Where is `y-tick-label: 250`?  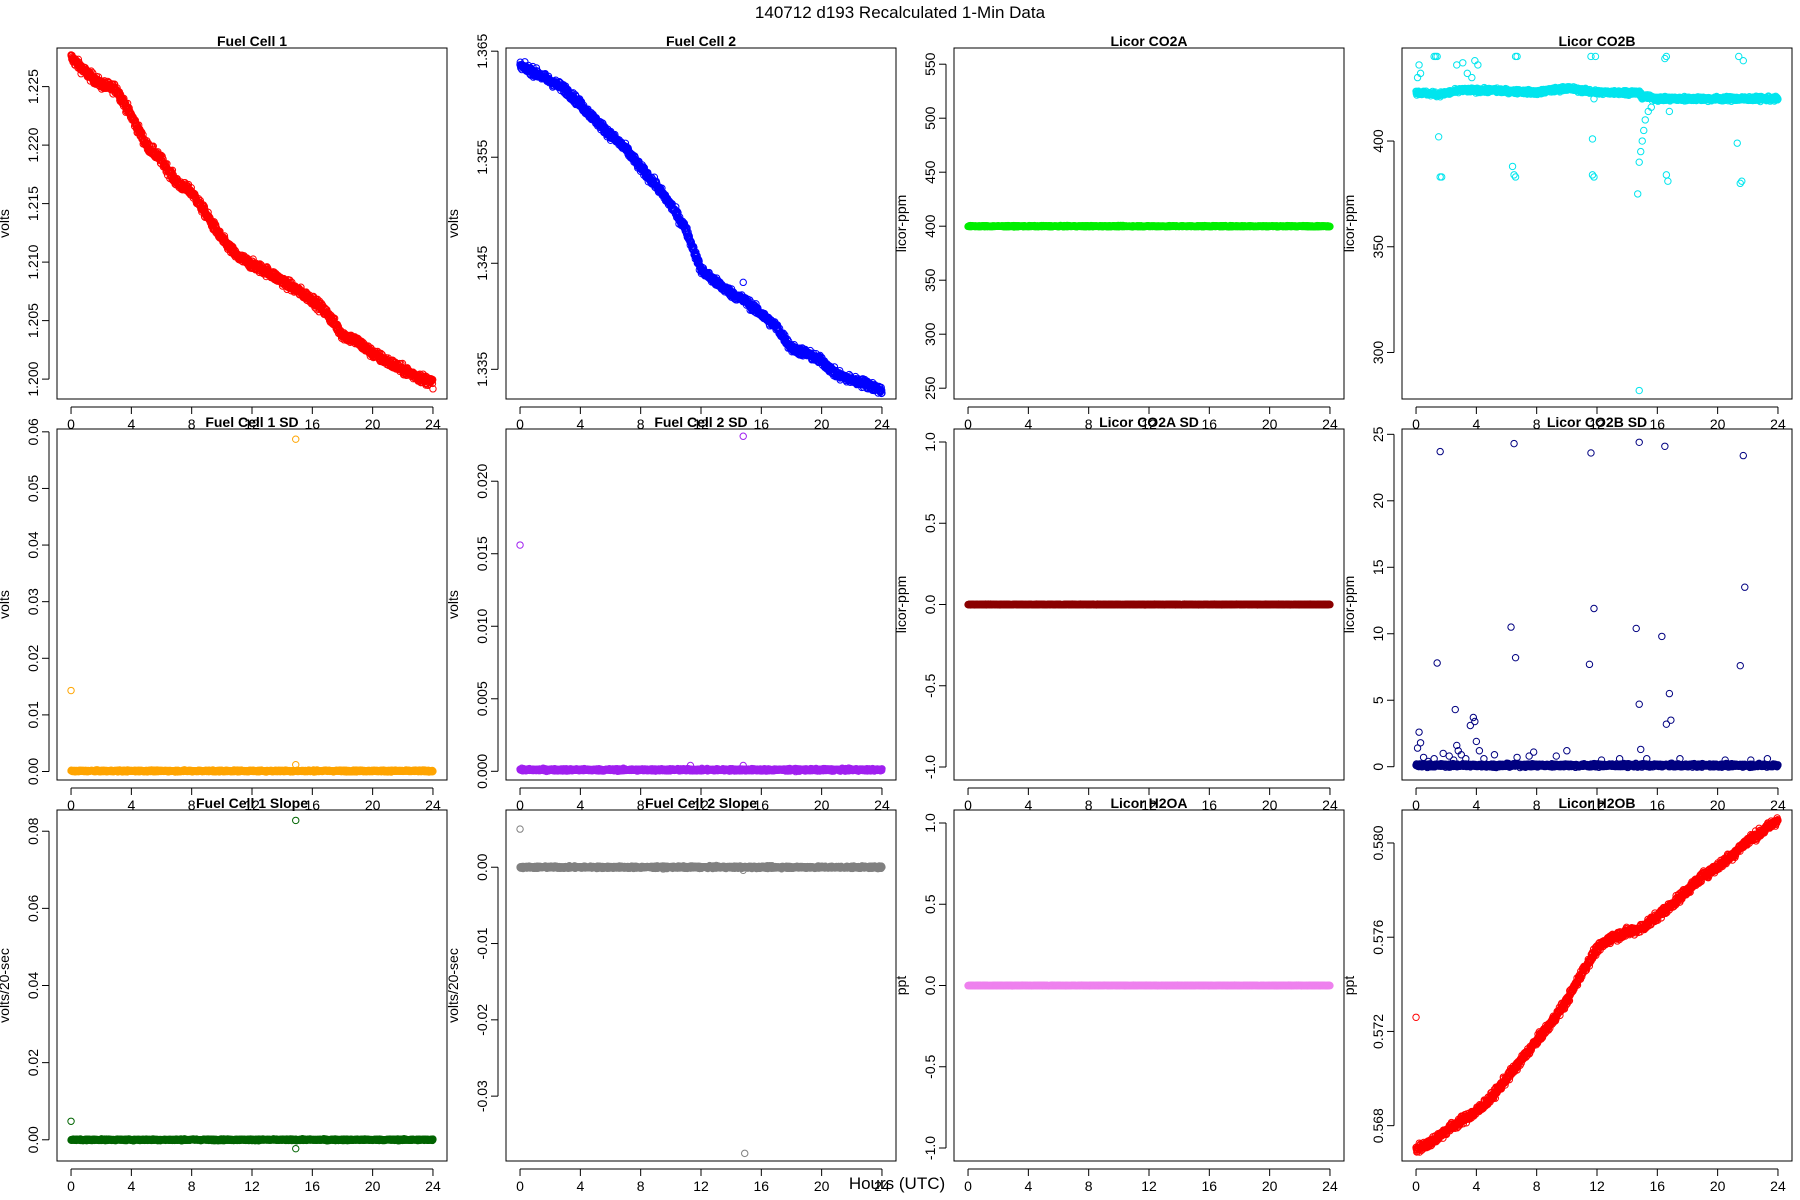 y-tick-label: 250 is located at coordinates (930, 388).